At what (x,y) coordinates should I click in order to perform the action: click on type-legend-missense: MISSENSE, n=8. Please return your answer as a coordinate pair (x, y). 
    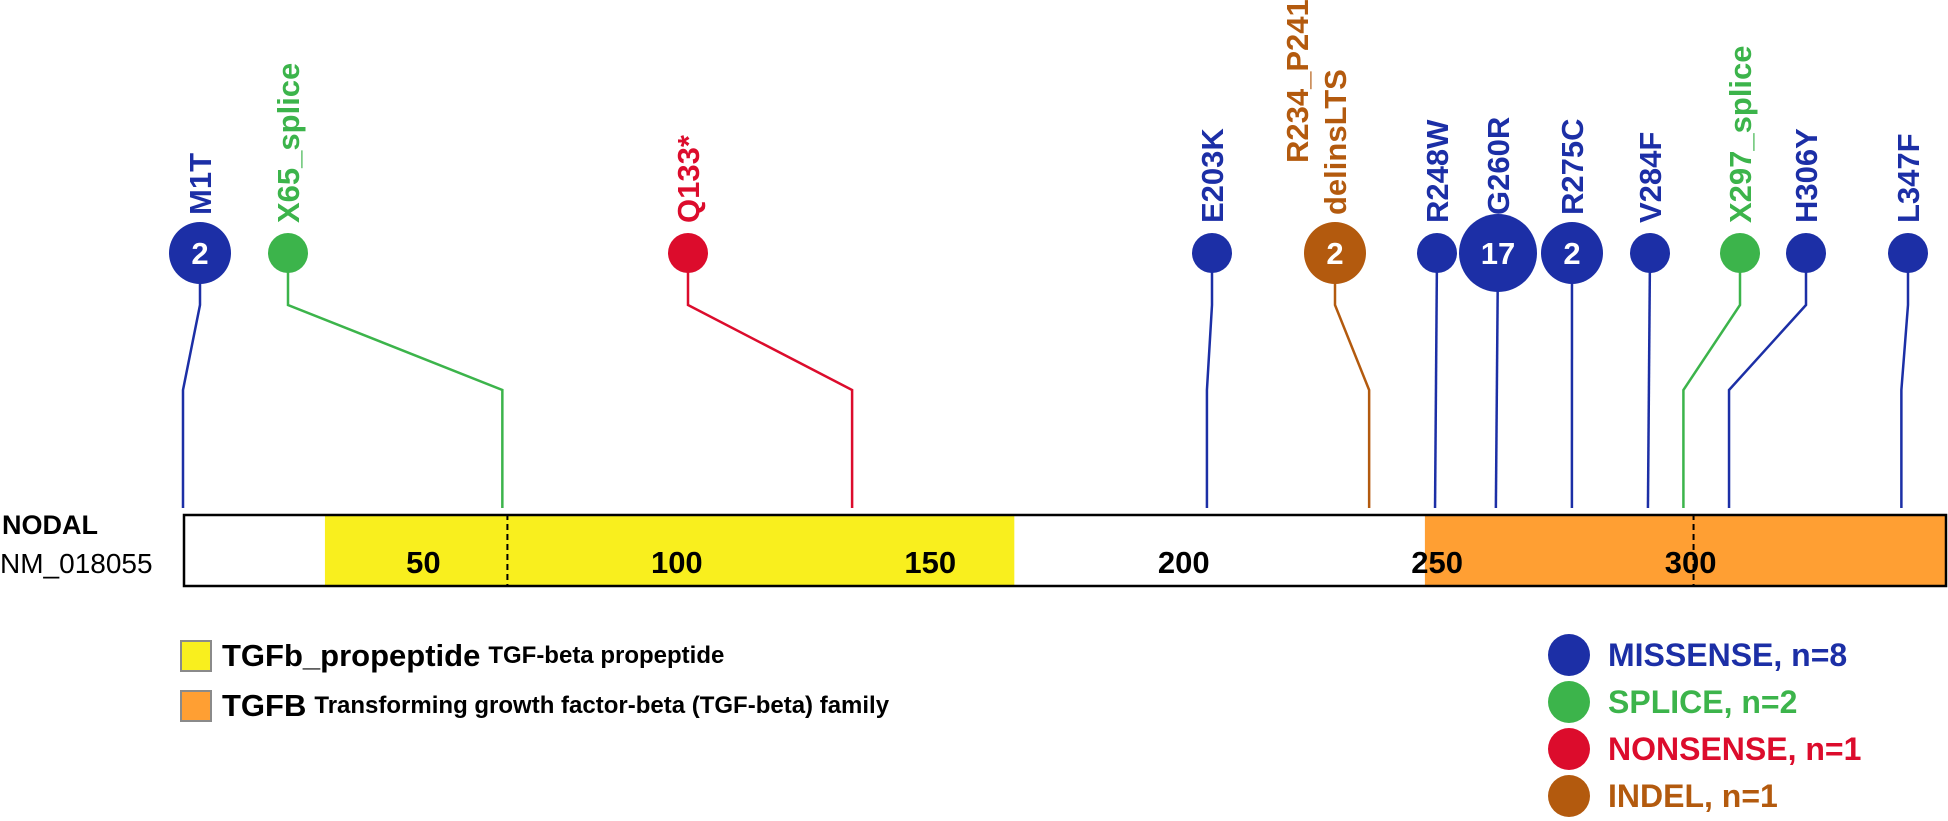
    Looking at the image, I should click on (1697, 655).